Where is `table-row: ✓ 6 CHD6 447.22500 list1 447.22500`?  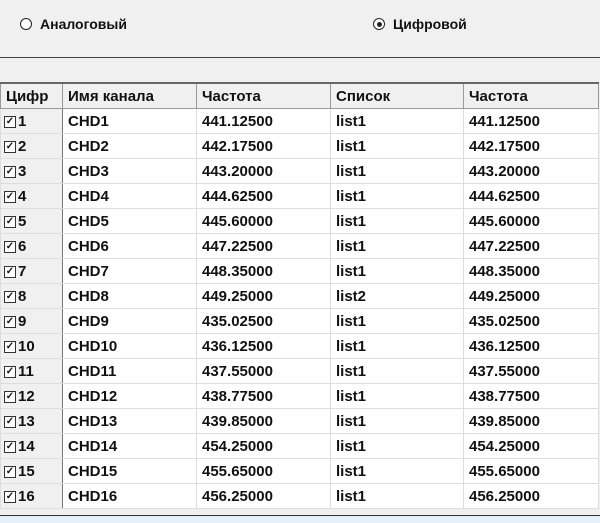
table-row: ✓ 6 CHD6 447.22500 list1 447.22500 is located at coordinates (299, 246).